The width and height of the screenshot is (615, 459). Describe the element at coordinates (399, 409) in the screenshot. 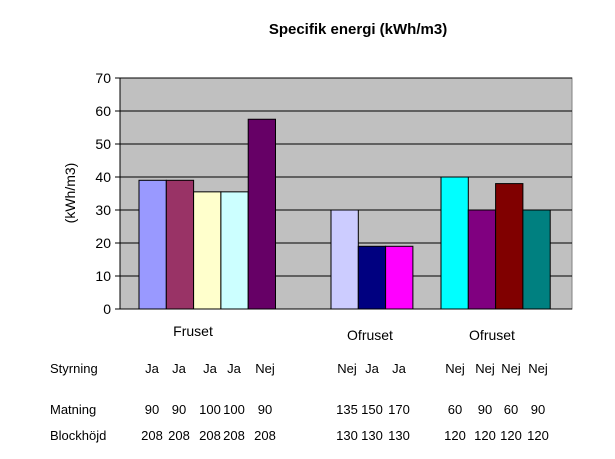

I see `table-cell: 170` at that location.